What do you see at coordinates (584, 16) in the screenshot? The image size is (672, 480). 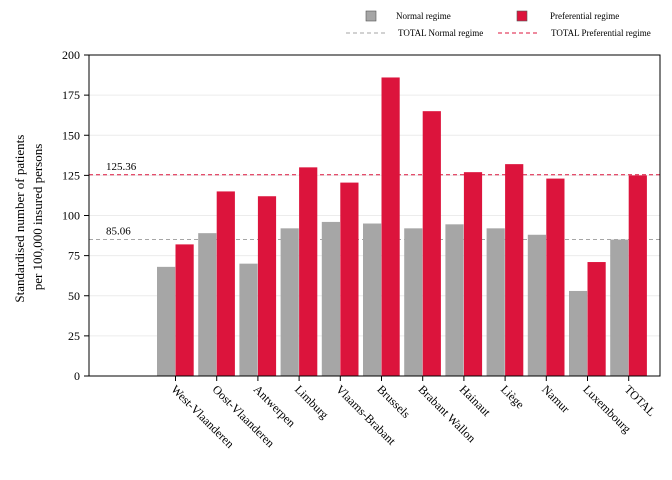 I see `legend-label-preferential: Preferential regime` at bounding box center [584, 16].